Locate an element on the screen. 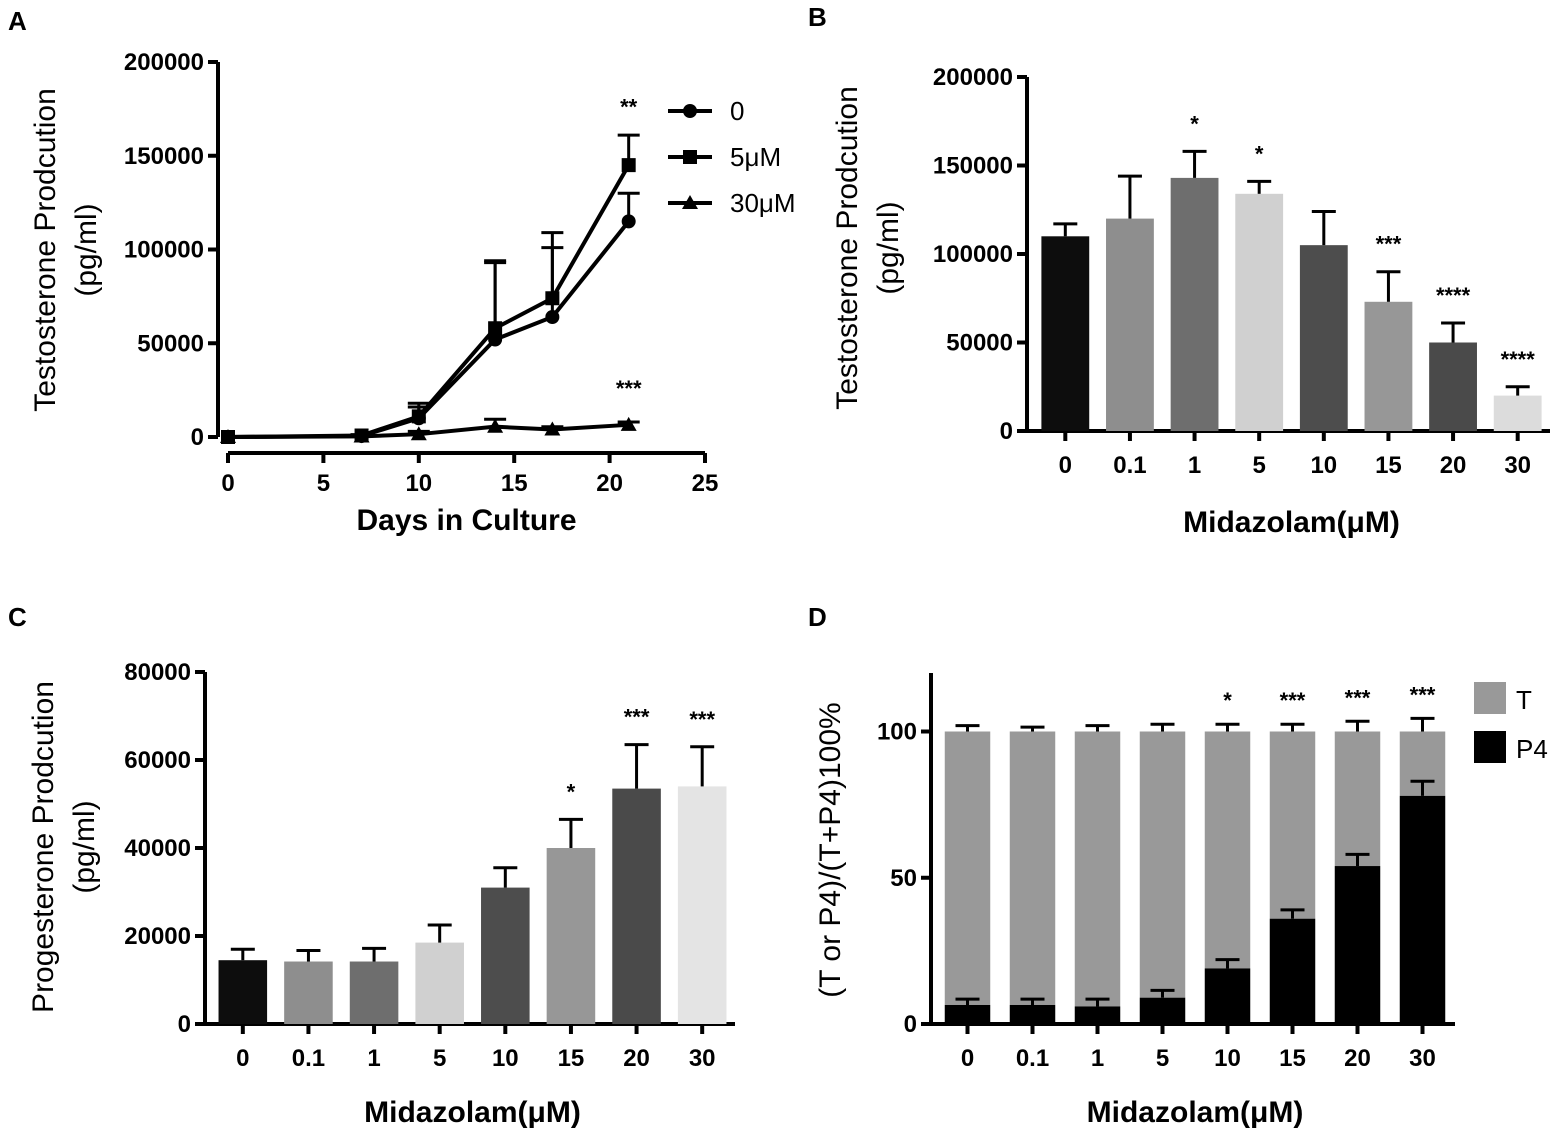 This screenshot has height=1132, width=1566. y-tick-label: 40000 is located at coordinates (157, 848).